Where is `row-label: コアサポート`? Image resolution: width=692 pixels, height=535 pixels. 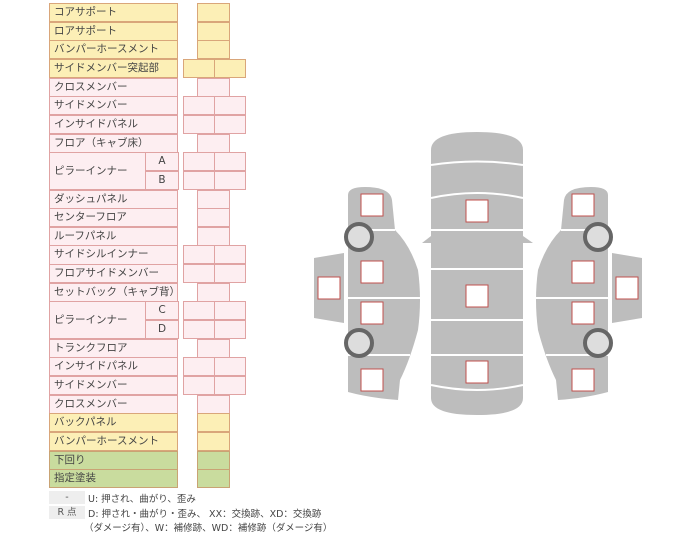
row-label: コアサポート is located at coordinates (113, 13).